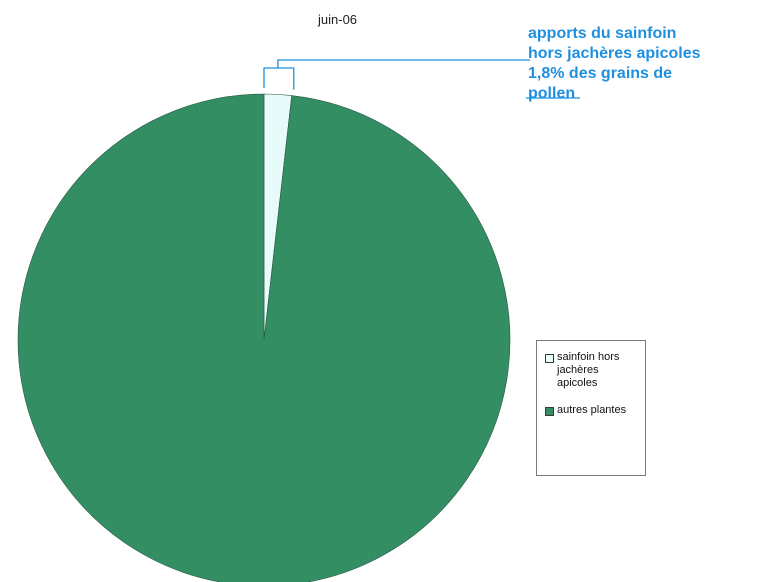  I want to click on annotation-line-3: 1,8% des grains de, so click(600, 73).